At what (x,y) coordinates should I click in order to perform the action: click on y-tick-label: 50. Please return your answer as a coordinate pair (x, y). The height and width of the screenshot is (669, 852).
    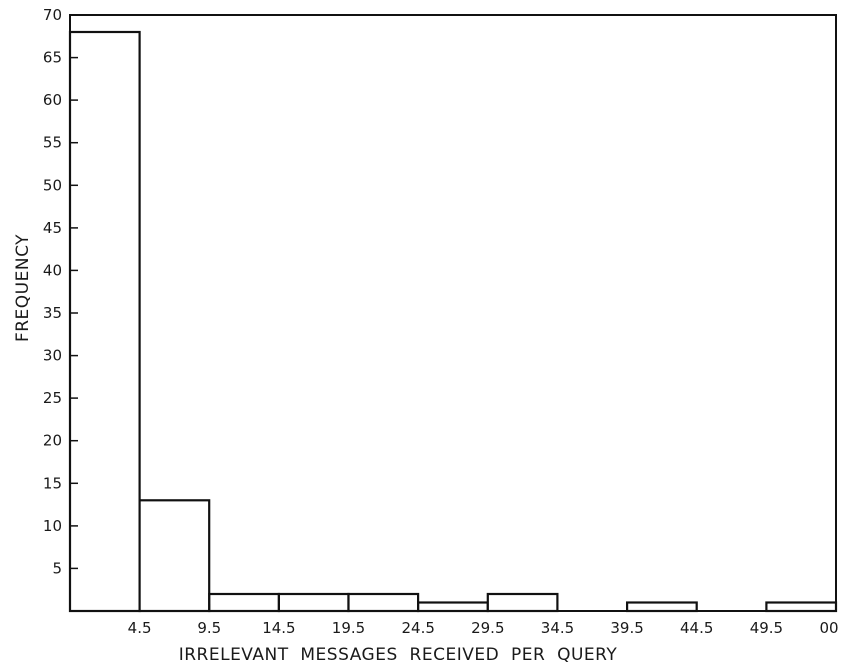
    Looking at the image, I should click on (52, 185).